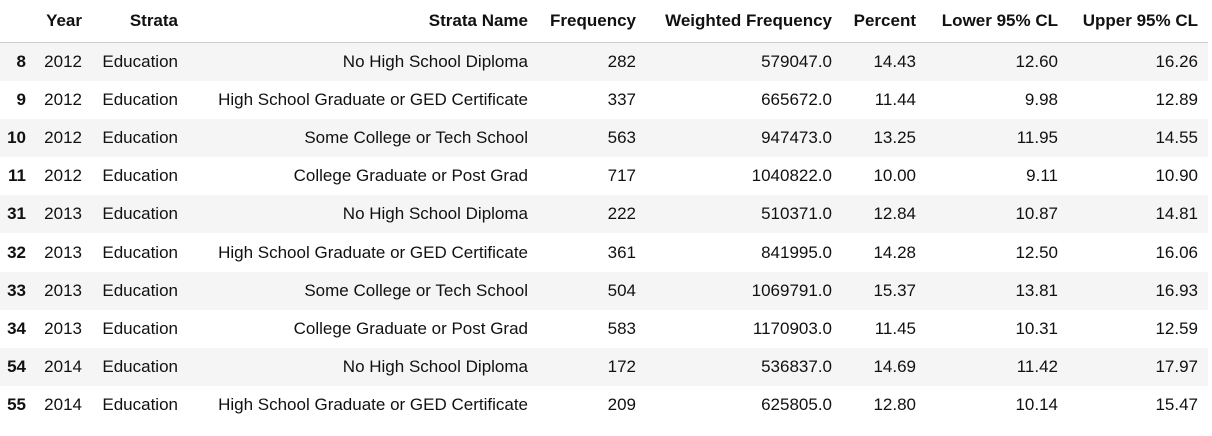  What do you see at coordinates (621, 137) in the screenshot?
I see `frequency-cell: 563` at bounding box center [621, 137].